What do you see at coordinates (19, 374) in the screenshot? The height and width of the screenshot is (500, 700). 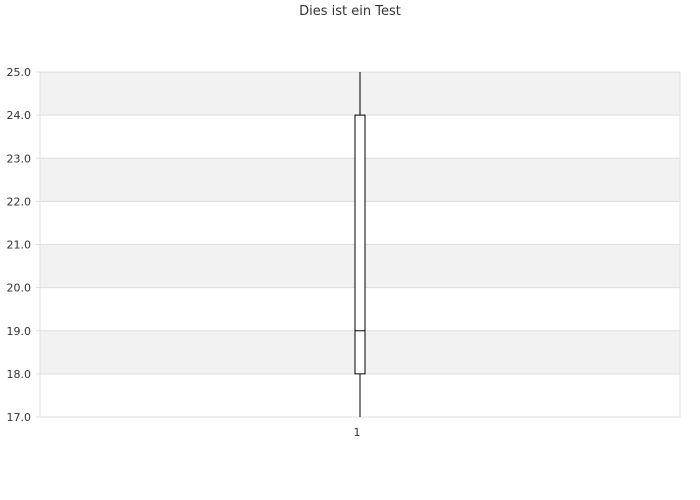 I see `y-tick-label: 18.0` at bounding box center [19, 374].